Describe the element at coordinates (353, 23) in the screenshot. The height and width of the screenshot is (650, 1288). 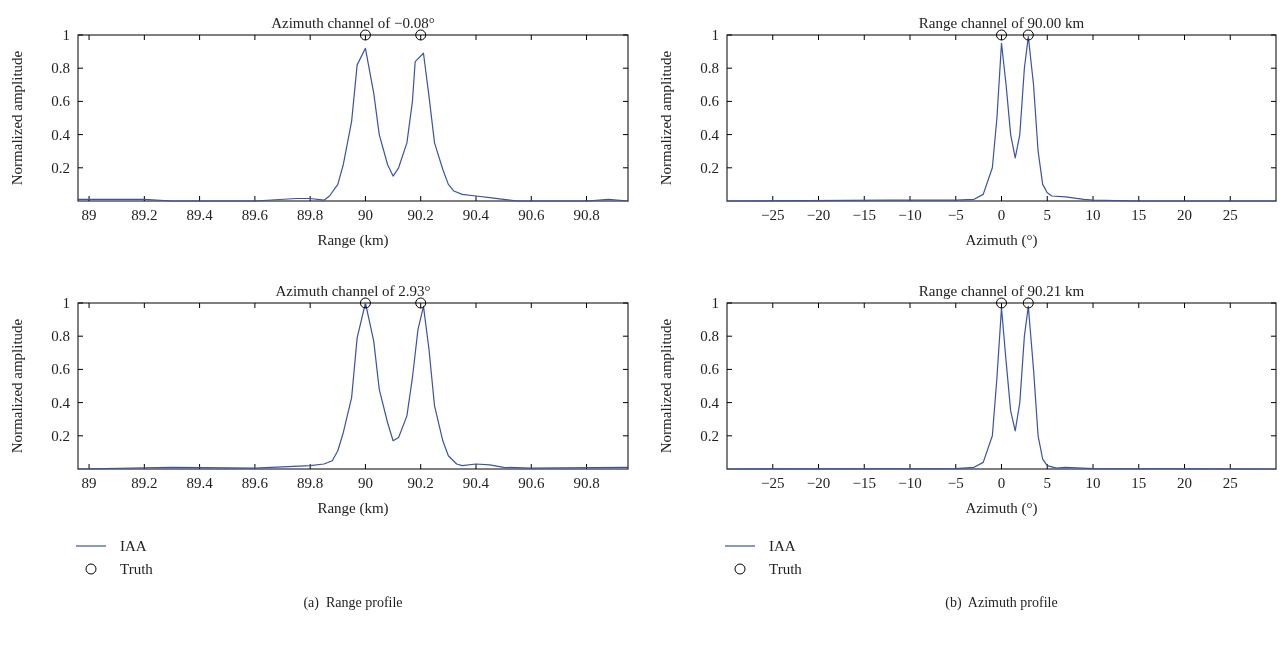
I see `chart-title: Azimuth channel of −0.08°` at that location.